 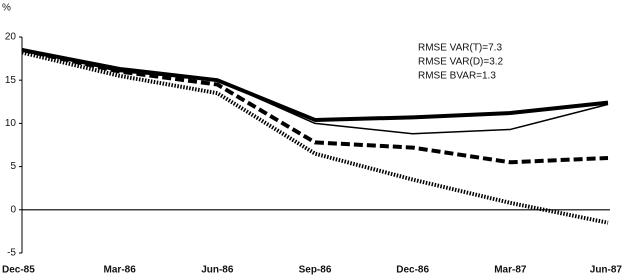 I want to click on y-tick-label: 20, so click(x=11, y=37).